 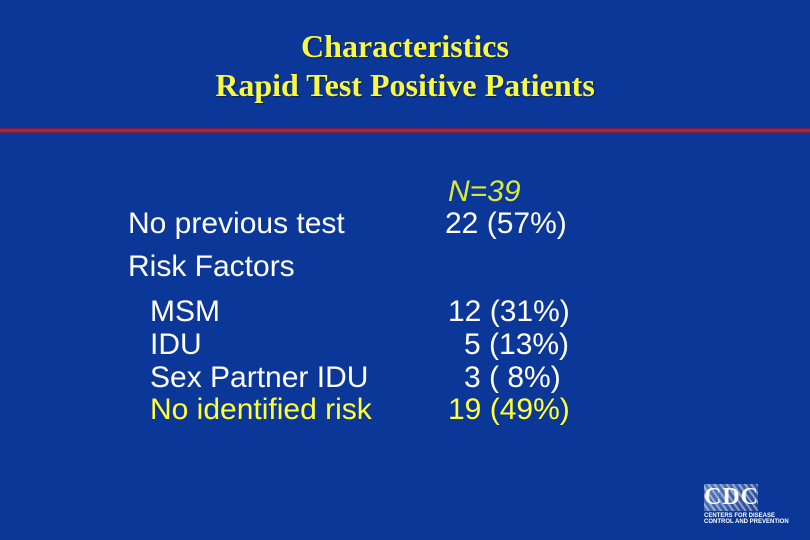 I want to click on cdc-logo-box: CDC, so click(x=731, y=497).